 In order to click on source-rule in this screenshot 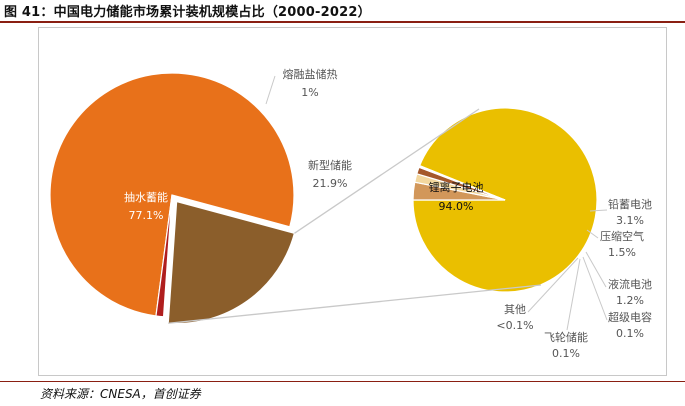, I will do `click(342, 381)`.